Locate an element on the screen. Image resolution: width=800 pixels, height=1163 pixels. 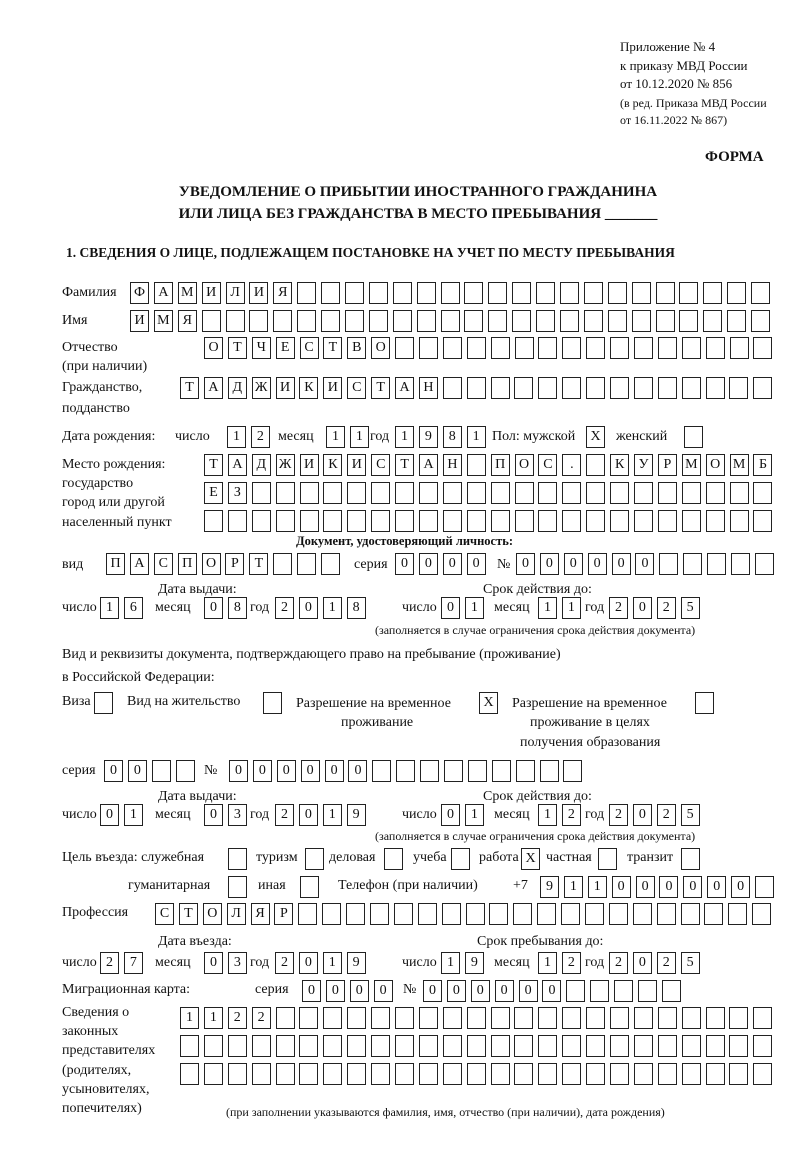
char-box: Я is located at coordinates (187, 321).